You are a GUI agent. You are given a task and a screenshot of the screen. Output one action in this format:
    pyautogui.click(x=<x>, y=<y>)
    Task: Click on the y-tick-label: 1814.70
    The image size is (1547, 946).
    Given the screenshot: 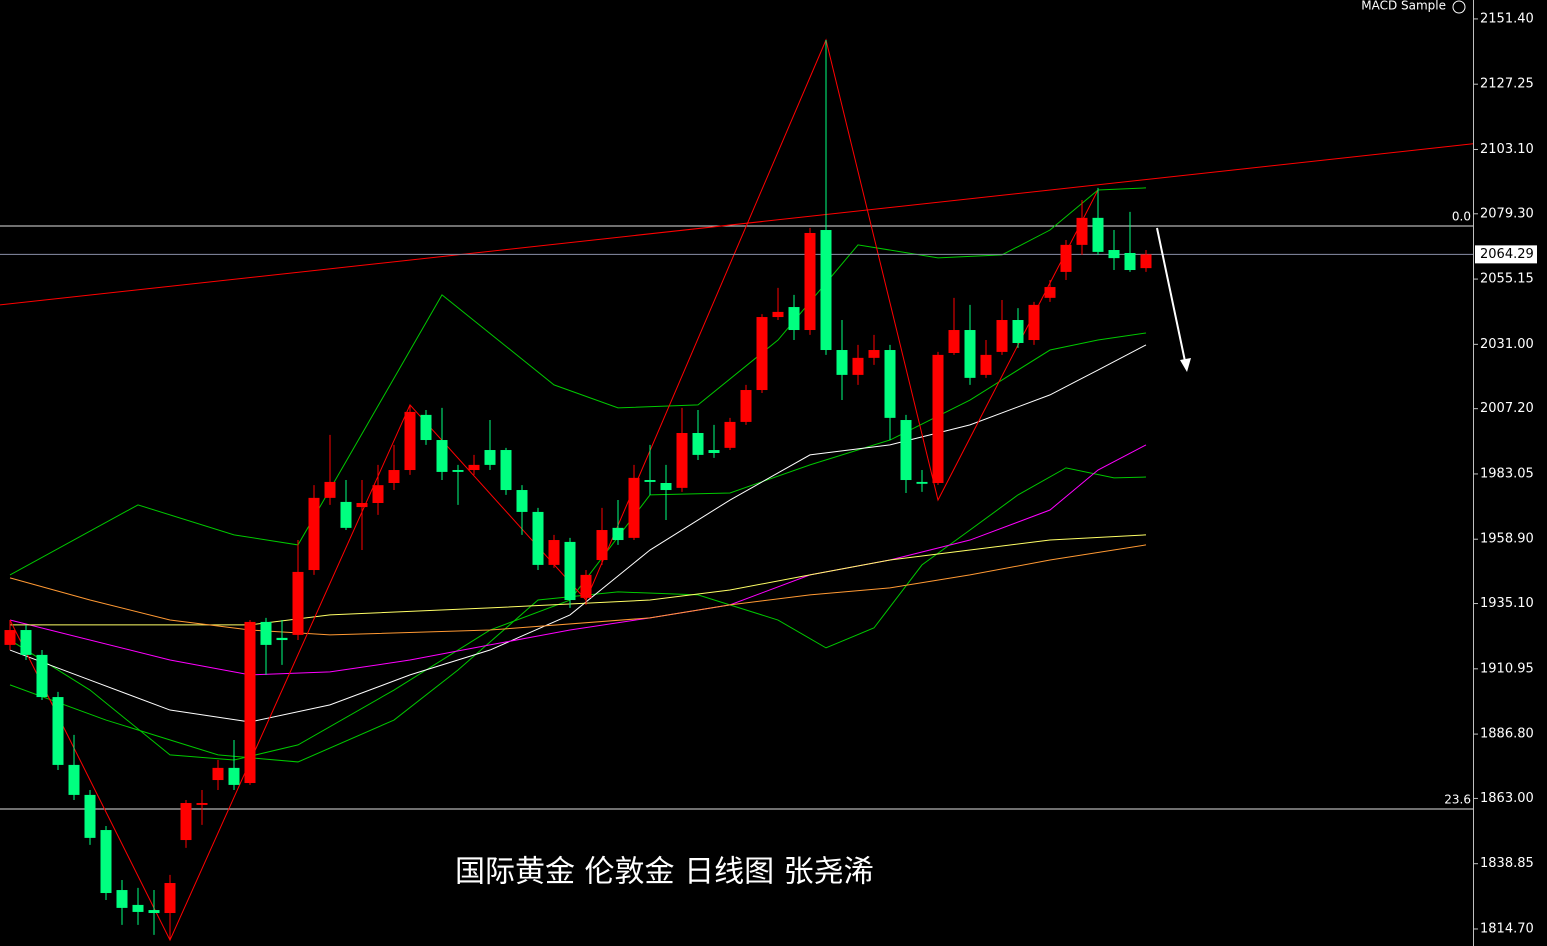 What is the action you would take?
    pyautogui.click(x=1507, y=928)
    